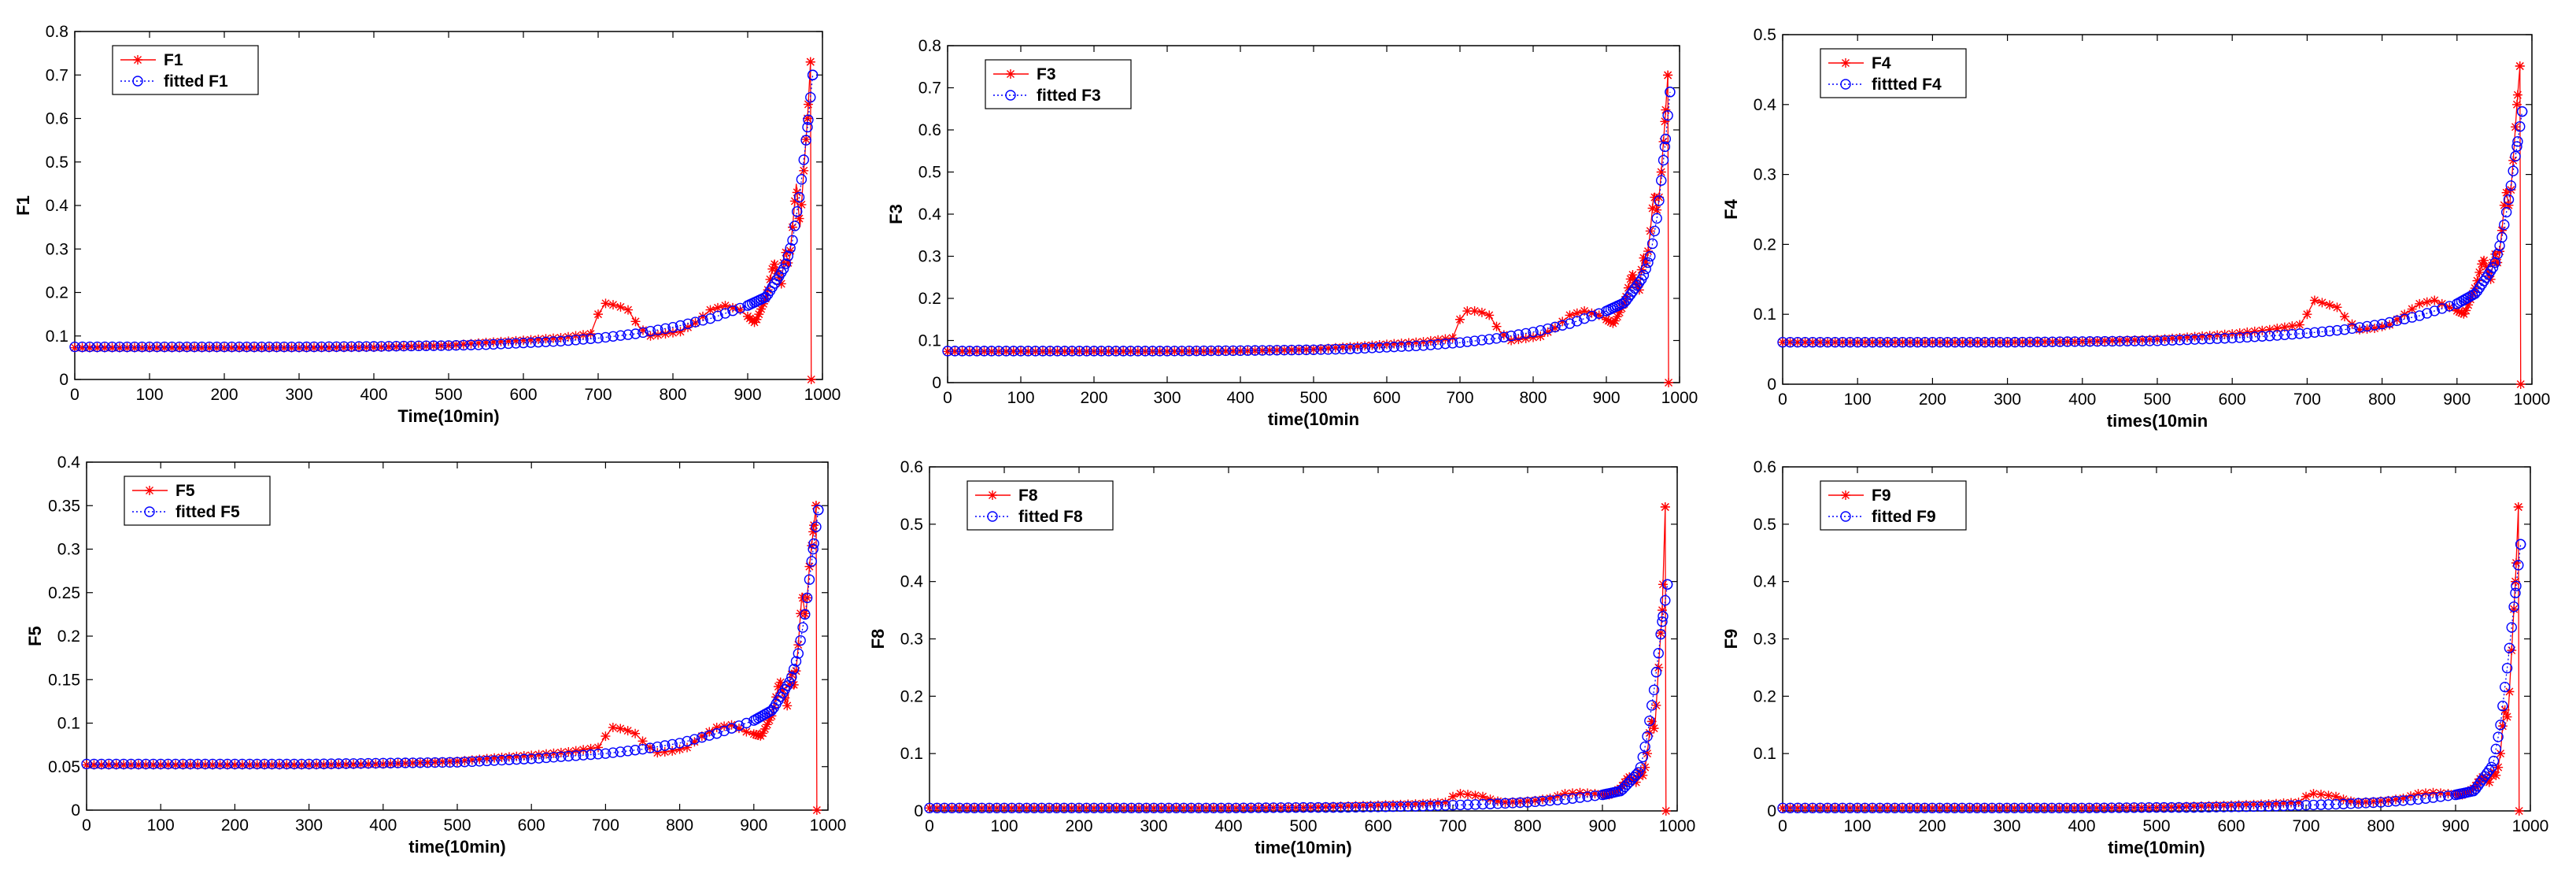 Image resolution: width=2576 pixels, height=892 pixels. What do you see at coordinates (1881, 496) in the screenshot?
I see `legend-label: F9` at bounding box center [1881, 496].